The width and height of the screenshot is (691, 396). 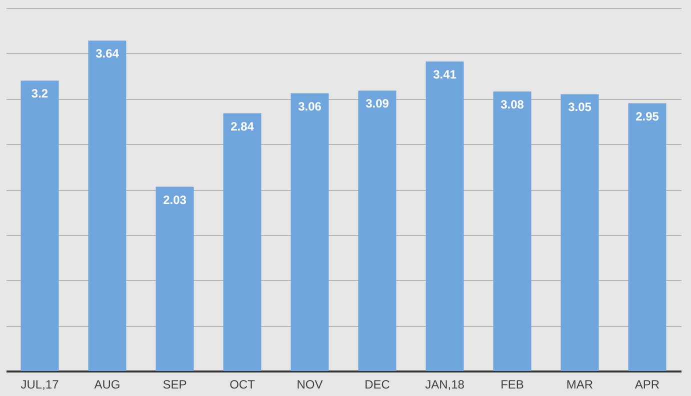 I want to click on x-tick-label: DEC, so click(x=377, y=385).